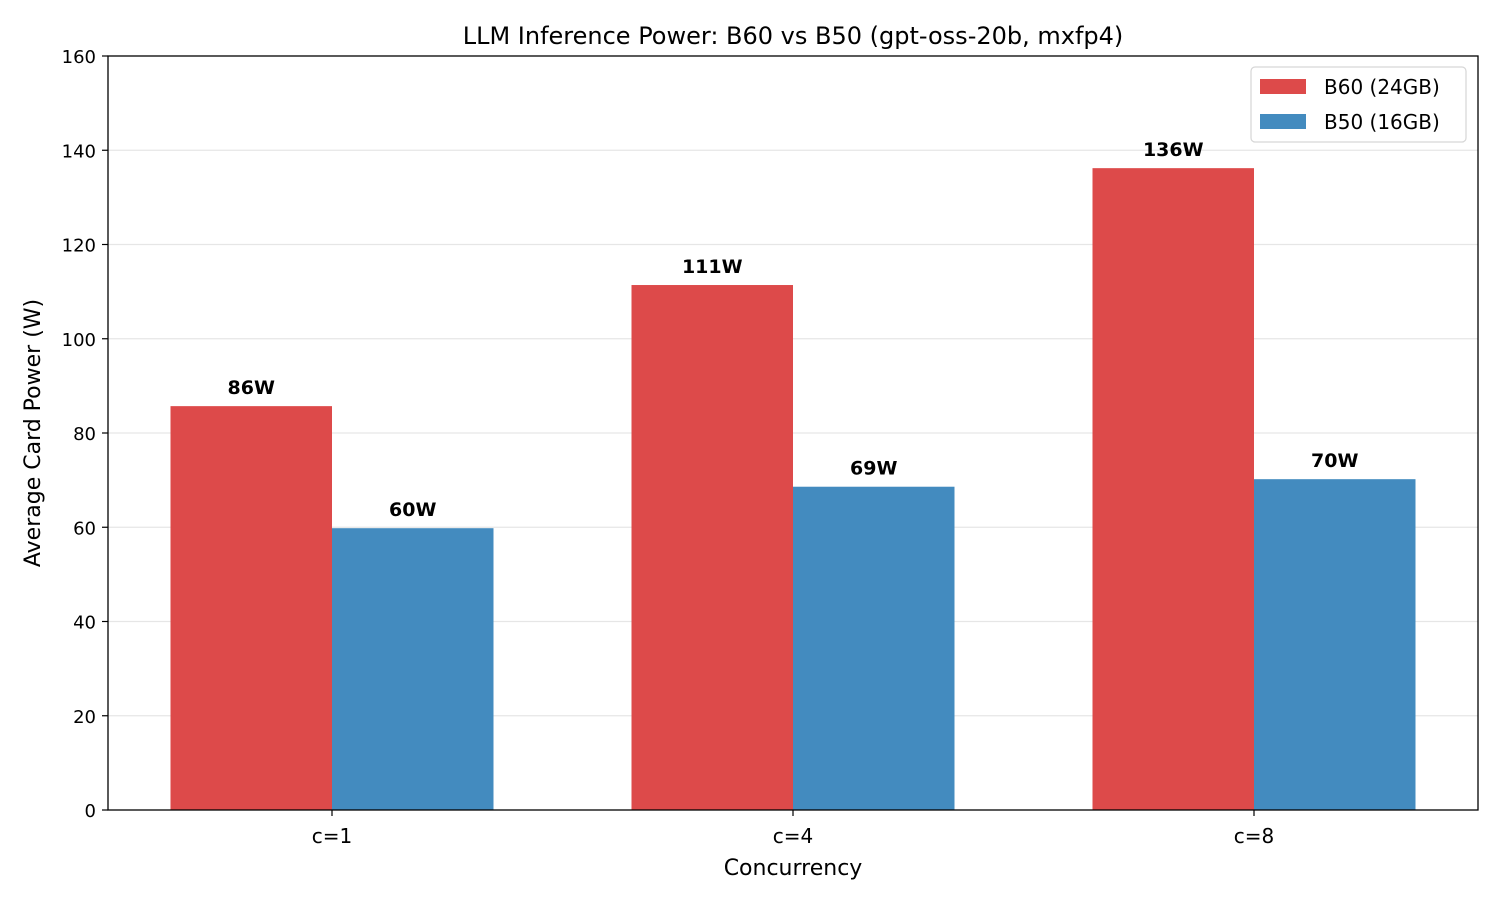  Describe the element at coordinates (793, 836) in the screenshot. I see `x-tick-label: c=4` at that location.